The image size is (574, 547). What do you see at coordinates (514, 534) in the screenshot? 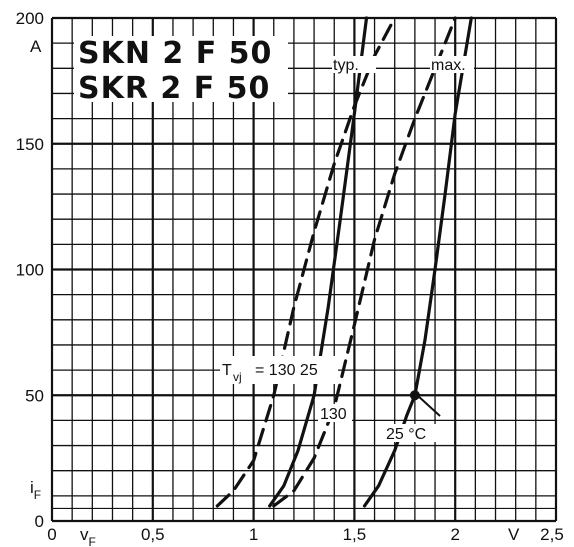
I see `x-unit: V` at bounding box center [514, 534].